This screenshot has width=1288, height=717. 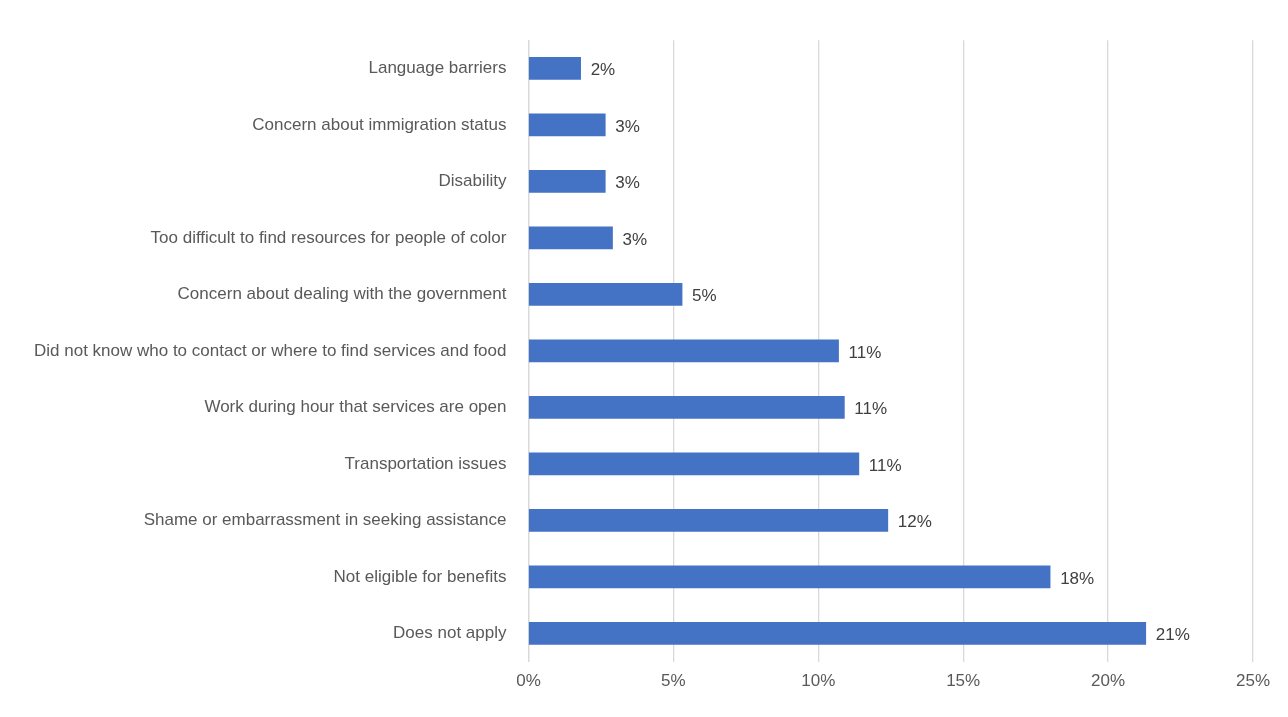 What do you see at coordinates (355, 407) in the screenshot?
I see `y-tick-label: Work during hour that services are open` at bounding box center [355, 407].